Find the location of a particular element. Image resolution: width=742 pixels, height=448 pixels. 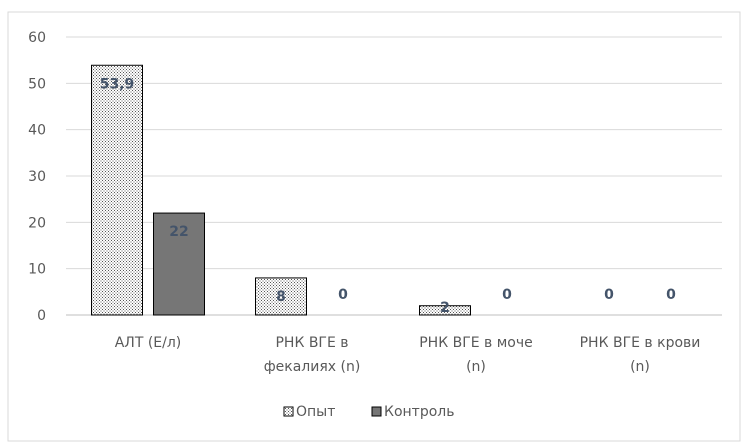

legend-item-control: Контроль is located at coordinates (412, 412).